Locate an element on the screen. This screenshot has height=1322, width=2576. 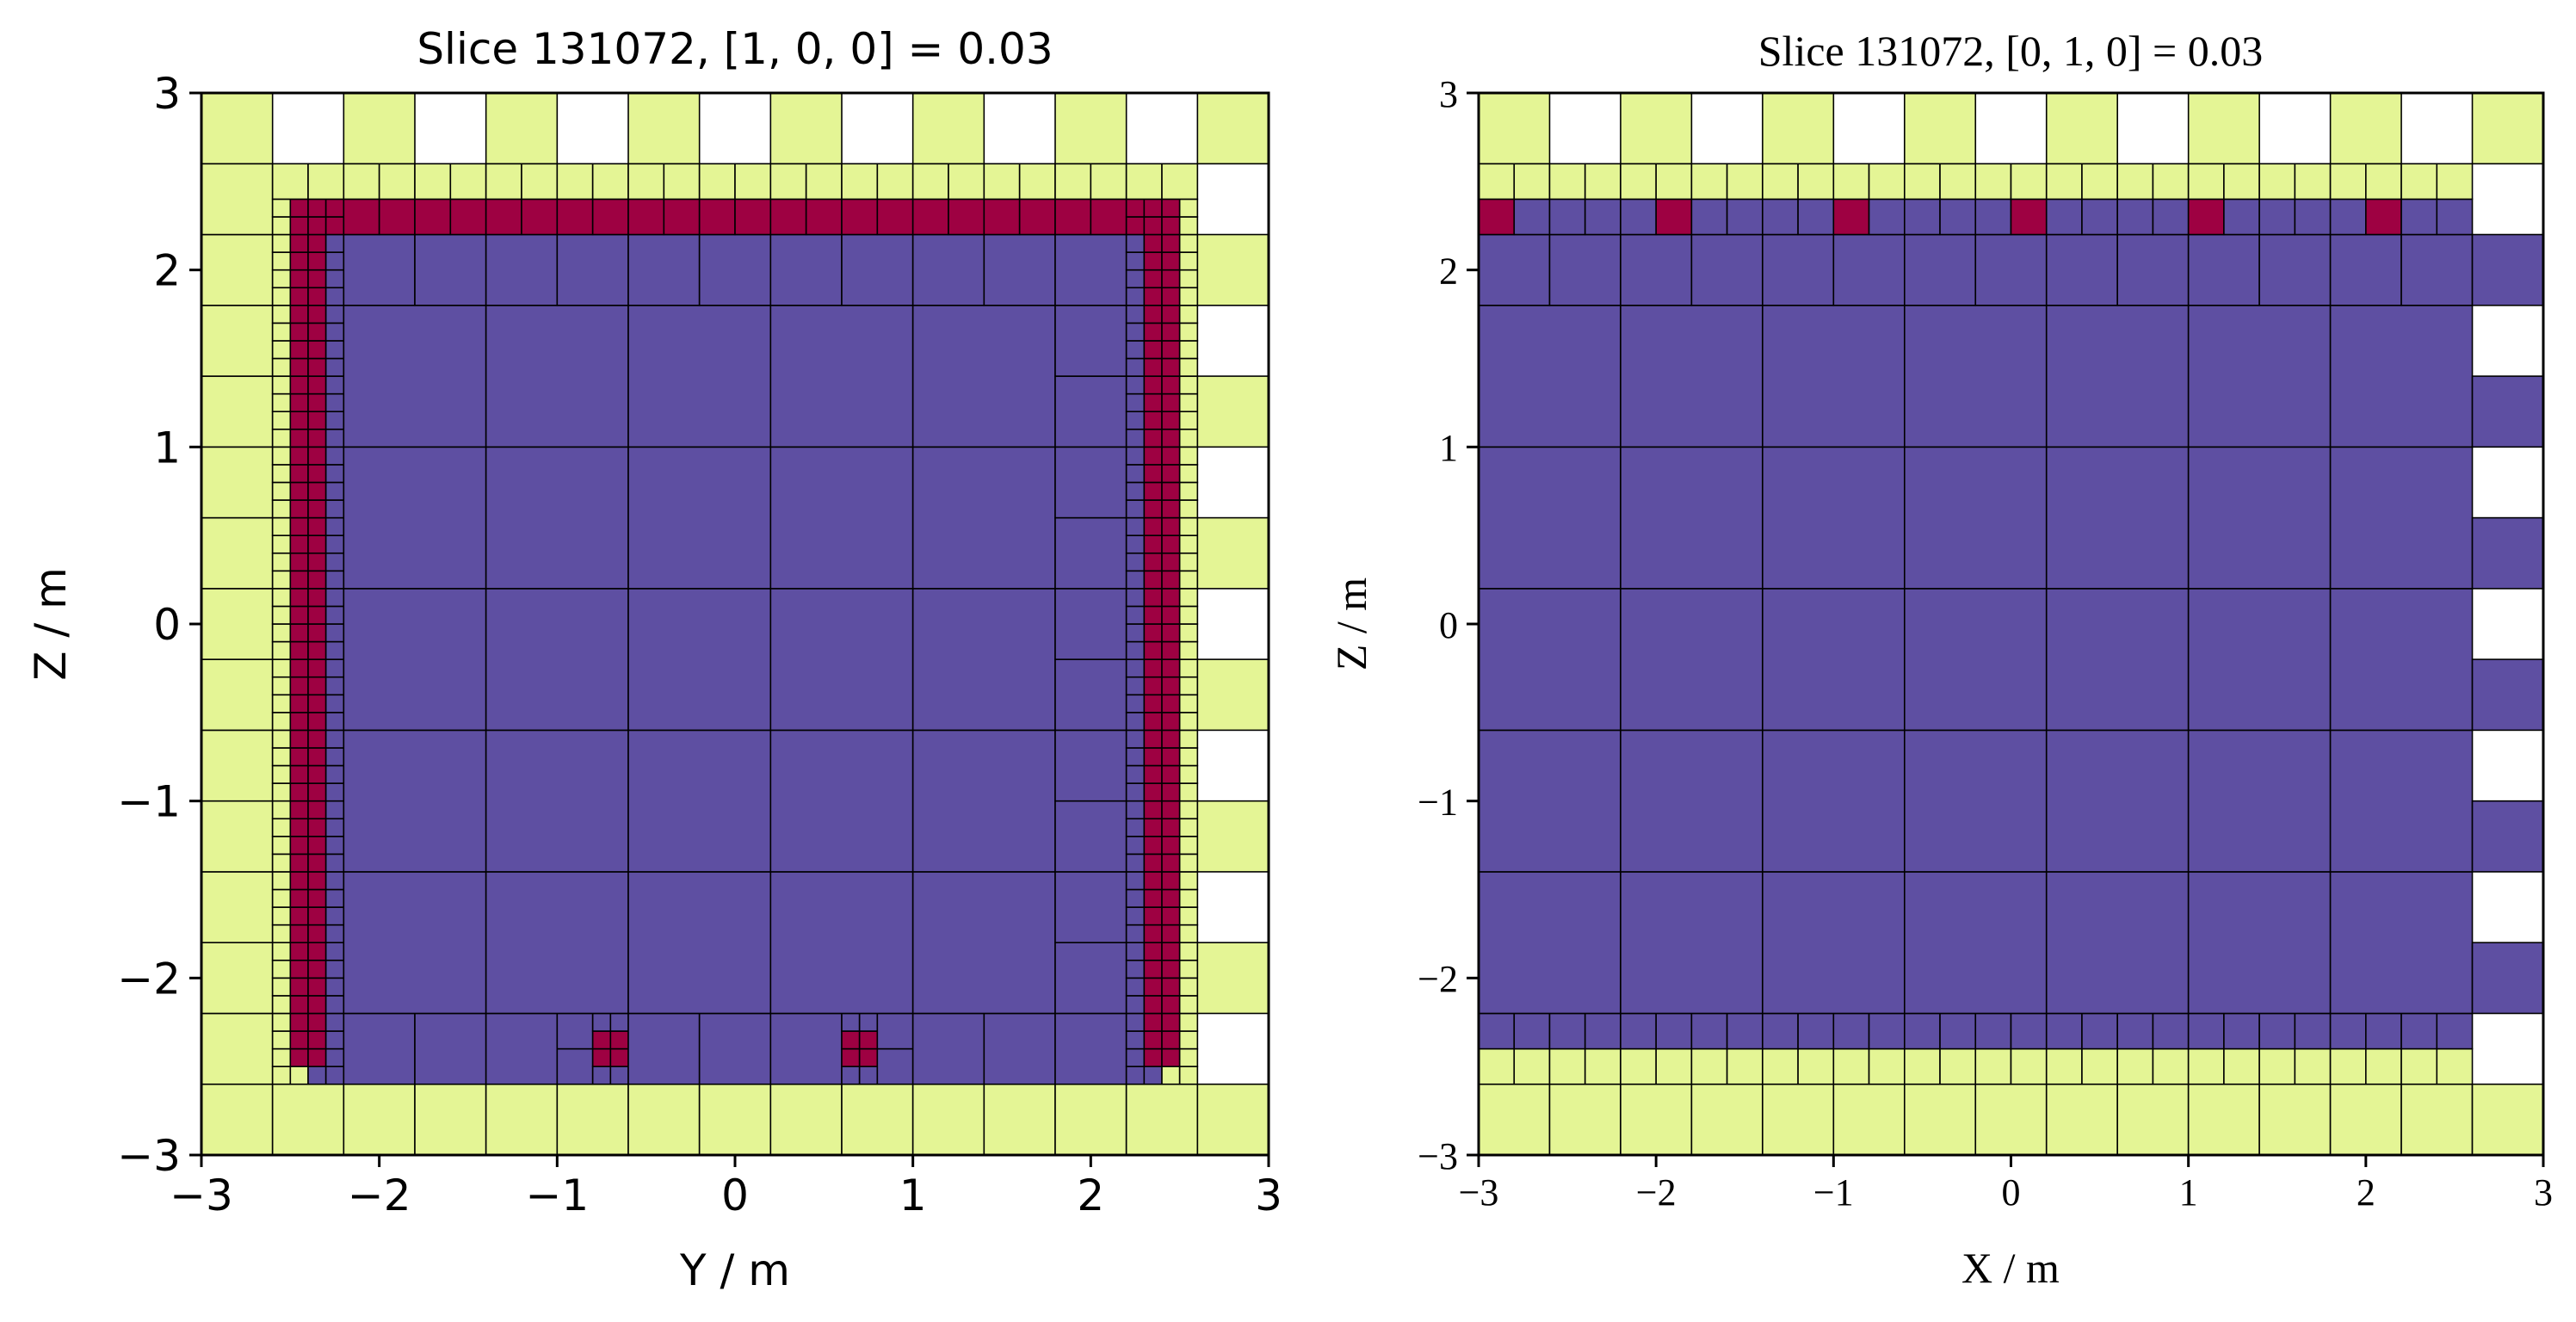
left-plot-title: Slice 131072, [1, 0, 0] = 0.03 is located at coordinates (735, 49).